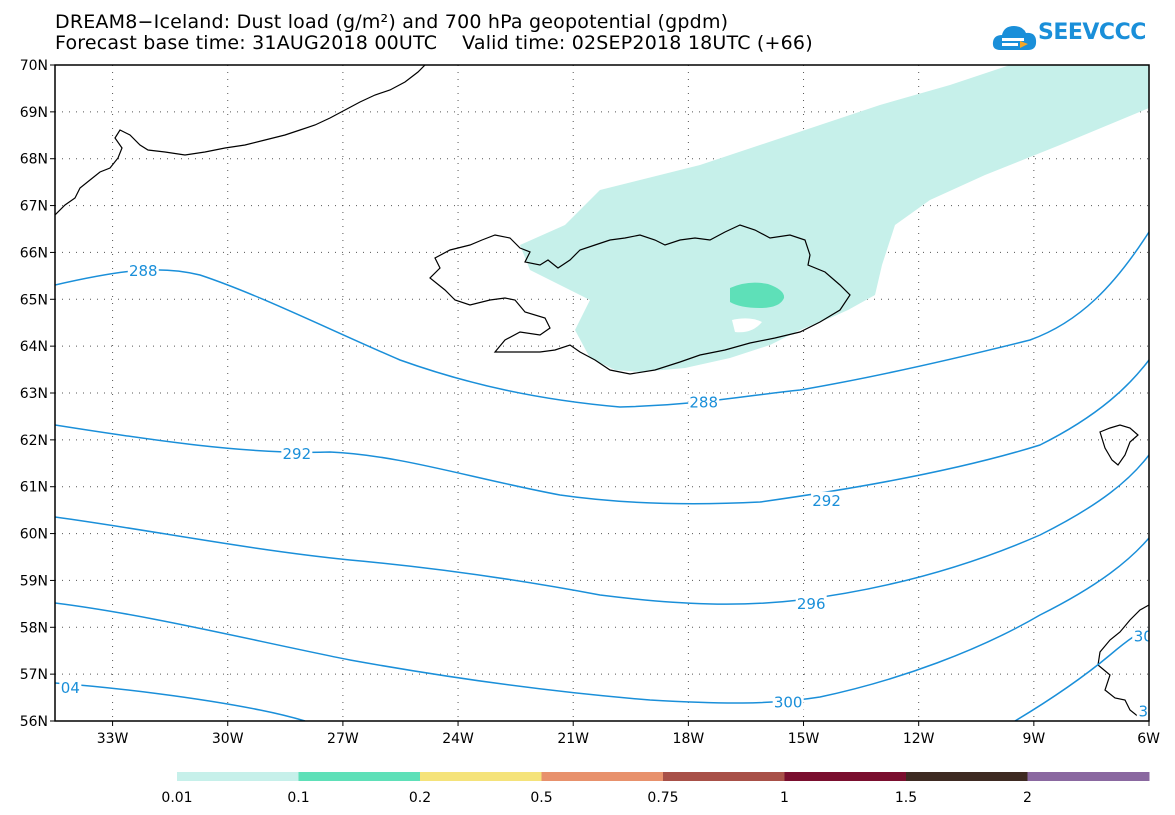  I want to click on contour-label: 04, so click(70, 688).